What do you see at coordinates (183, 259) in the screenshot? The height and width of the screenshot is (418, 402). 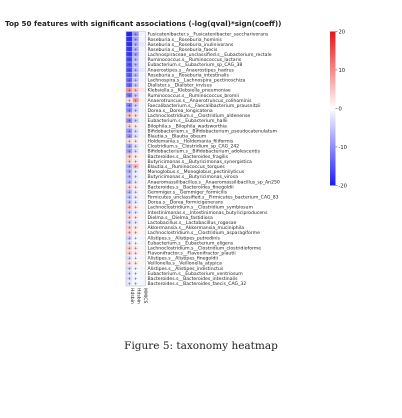 I see `row-label: Alistipes.s__Alistipes_finegoldii` at bounding box center [183, 259].